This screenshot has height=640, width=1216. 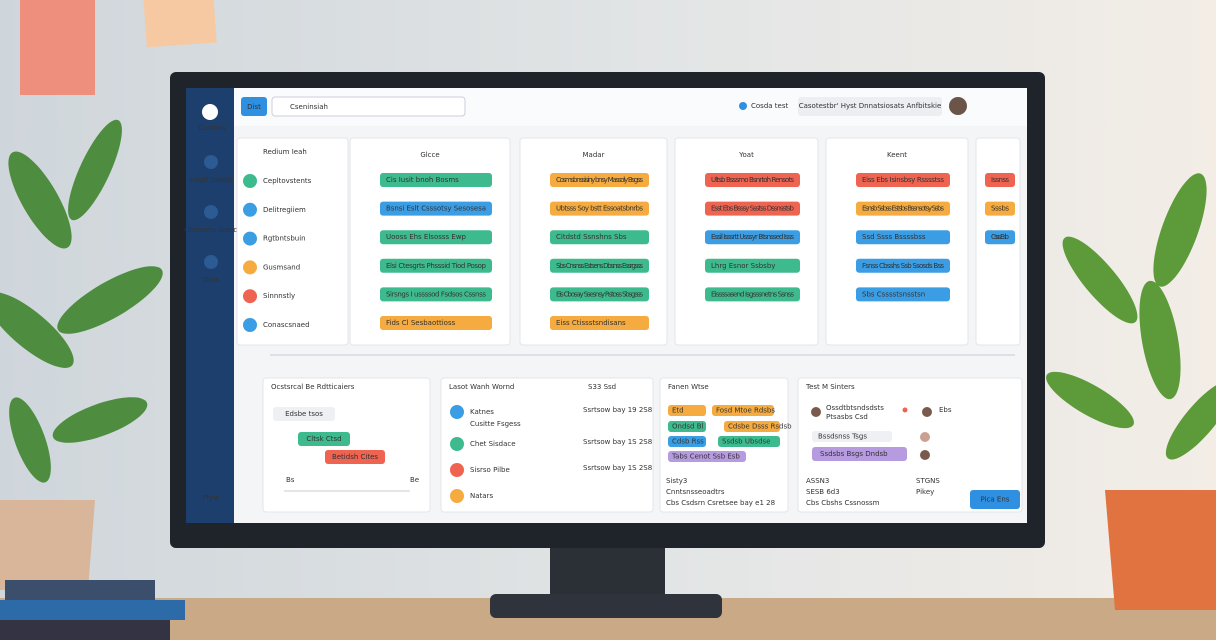 What do you see at coordinates (368, 106) in the screenshot?
I see `search-box` at bounding box center [368, 106].